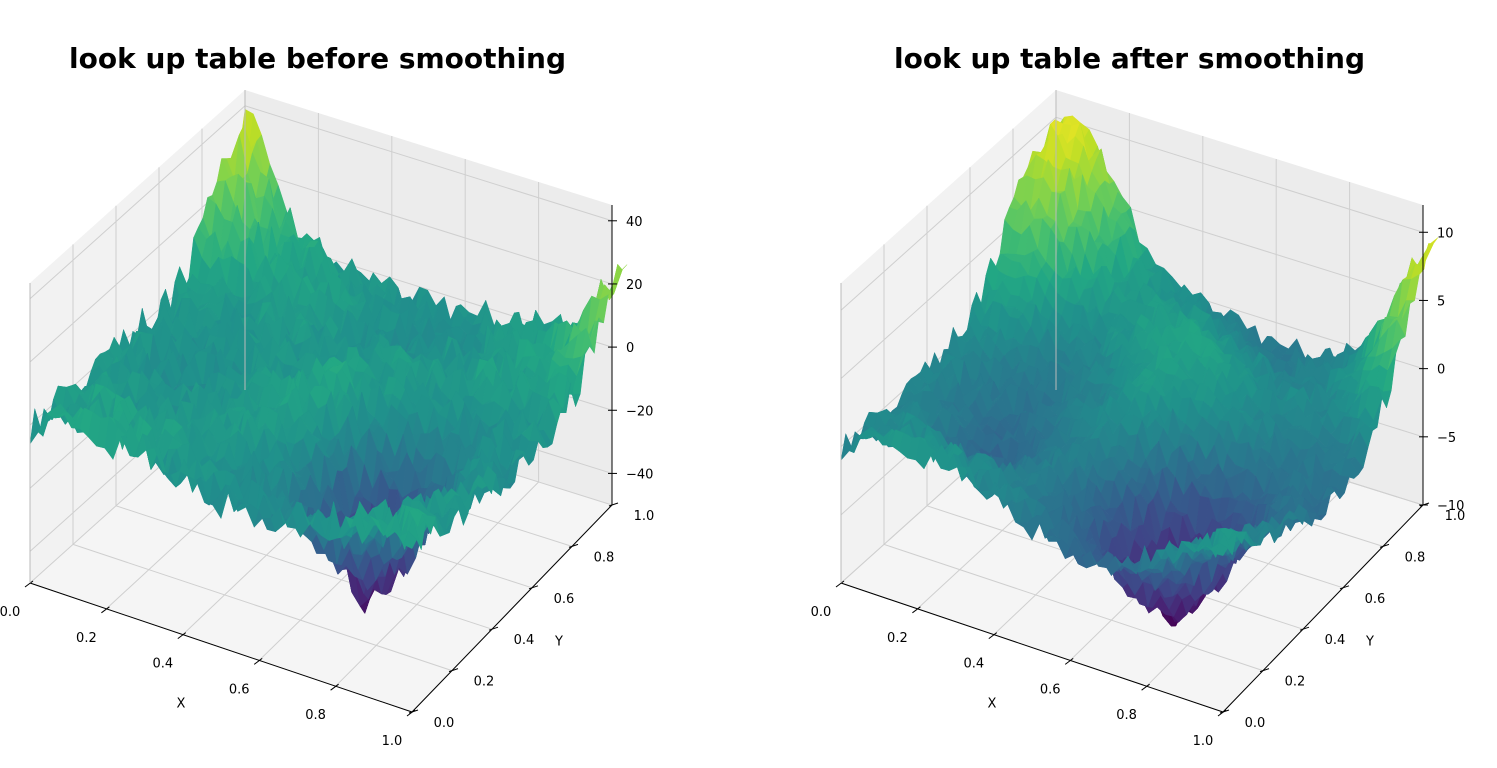  I want to click on z-tick-label: −40, so click(639, 474).